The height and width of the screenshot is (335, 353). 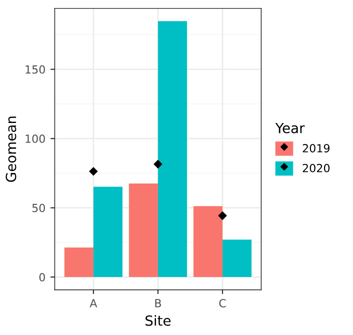 I want to click on x-axis-title: Site, so click(x=158, y=320).